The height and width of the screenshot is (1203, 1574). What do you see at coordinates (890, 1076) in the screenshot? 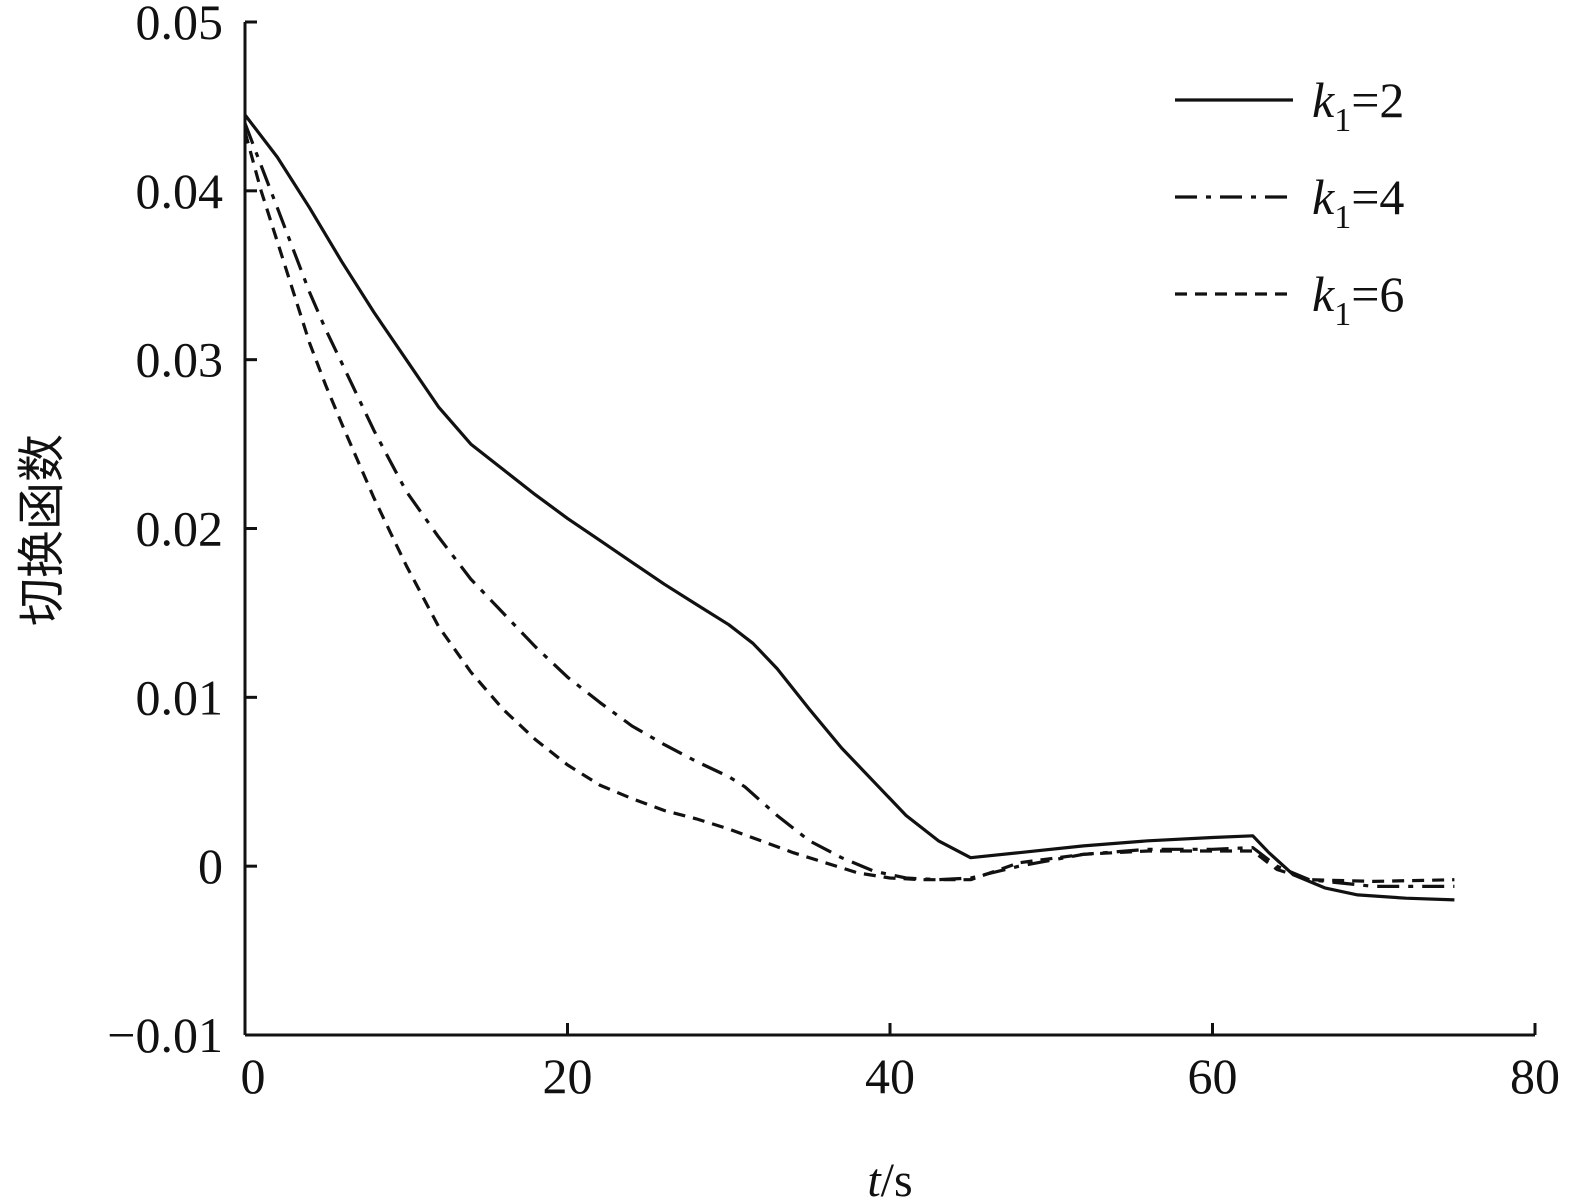
I see `x-tick-label: 40` at bounding box center [890, 1076].